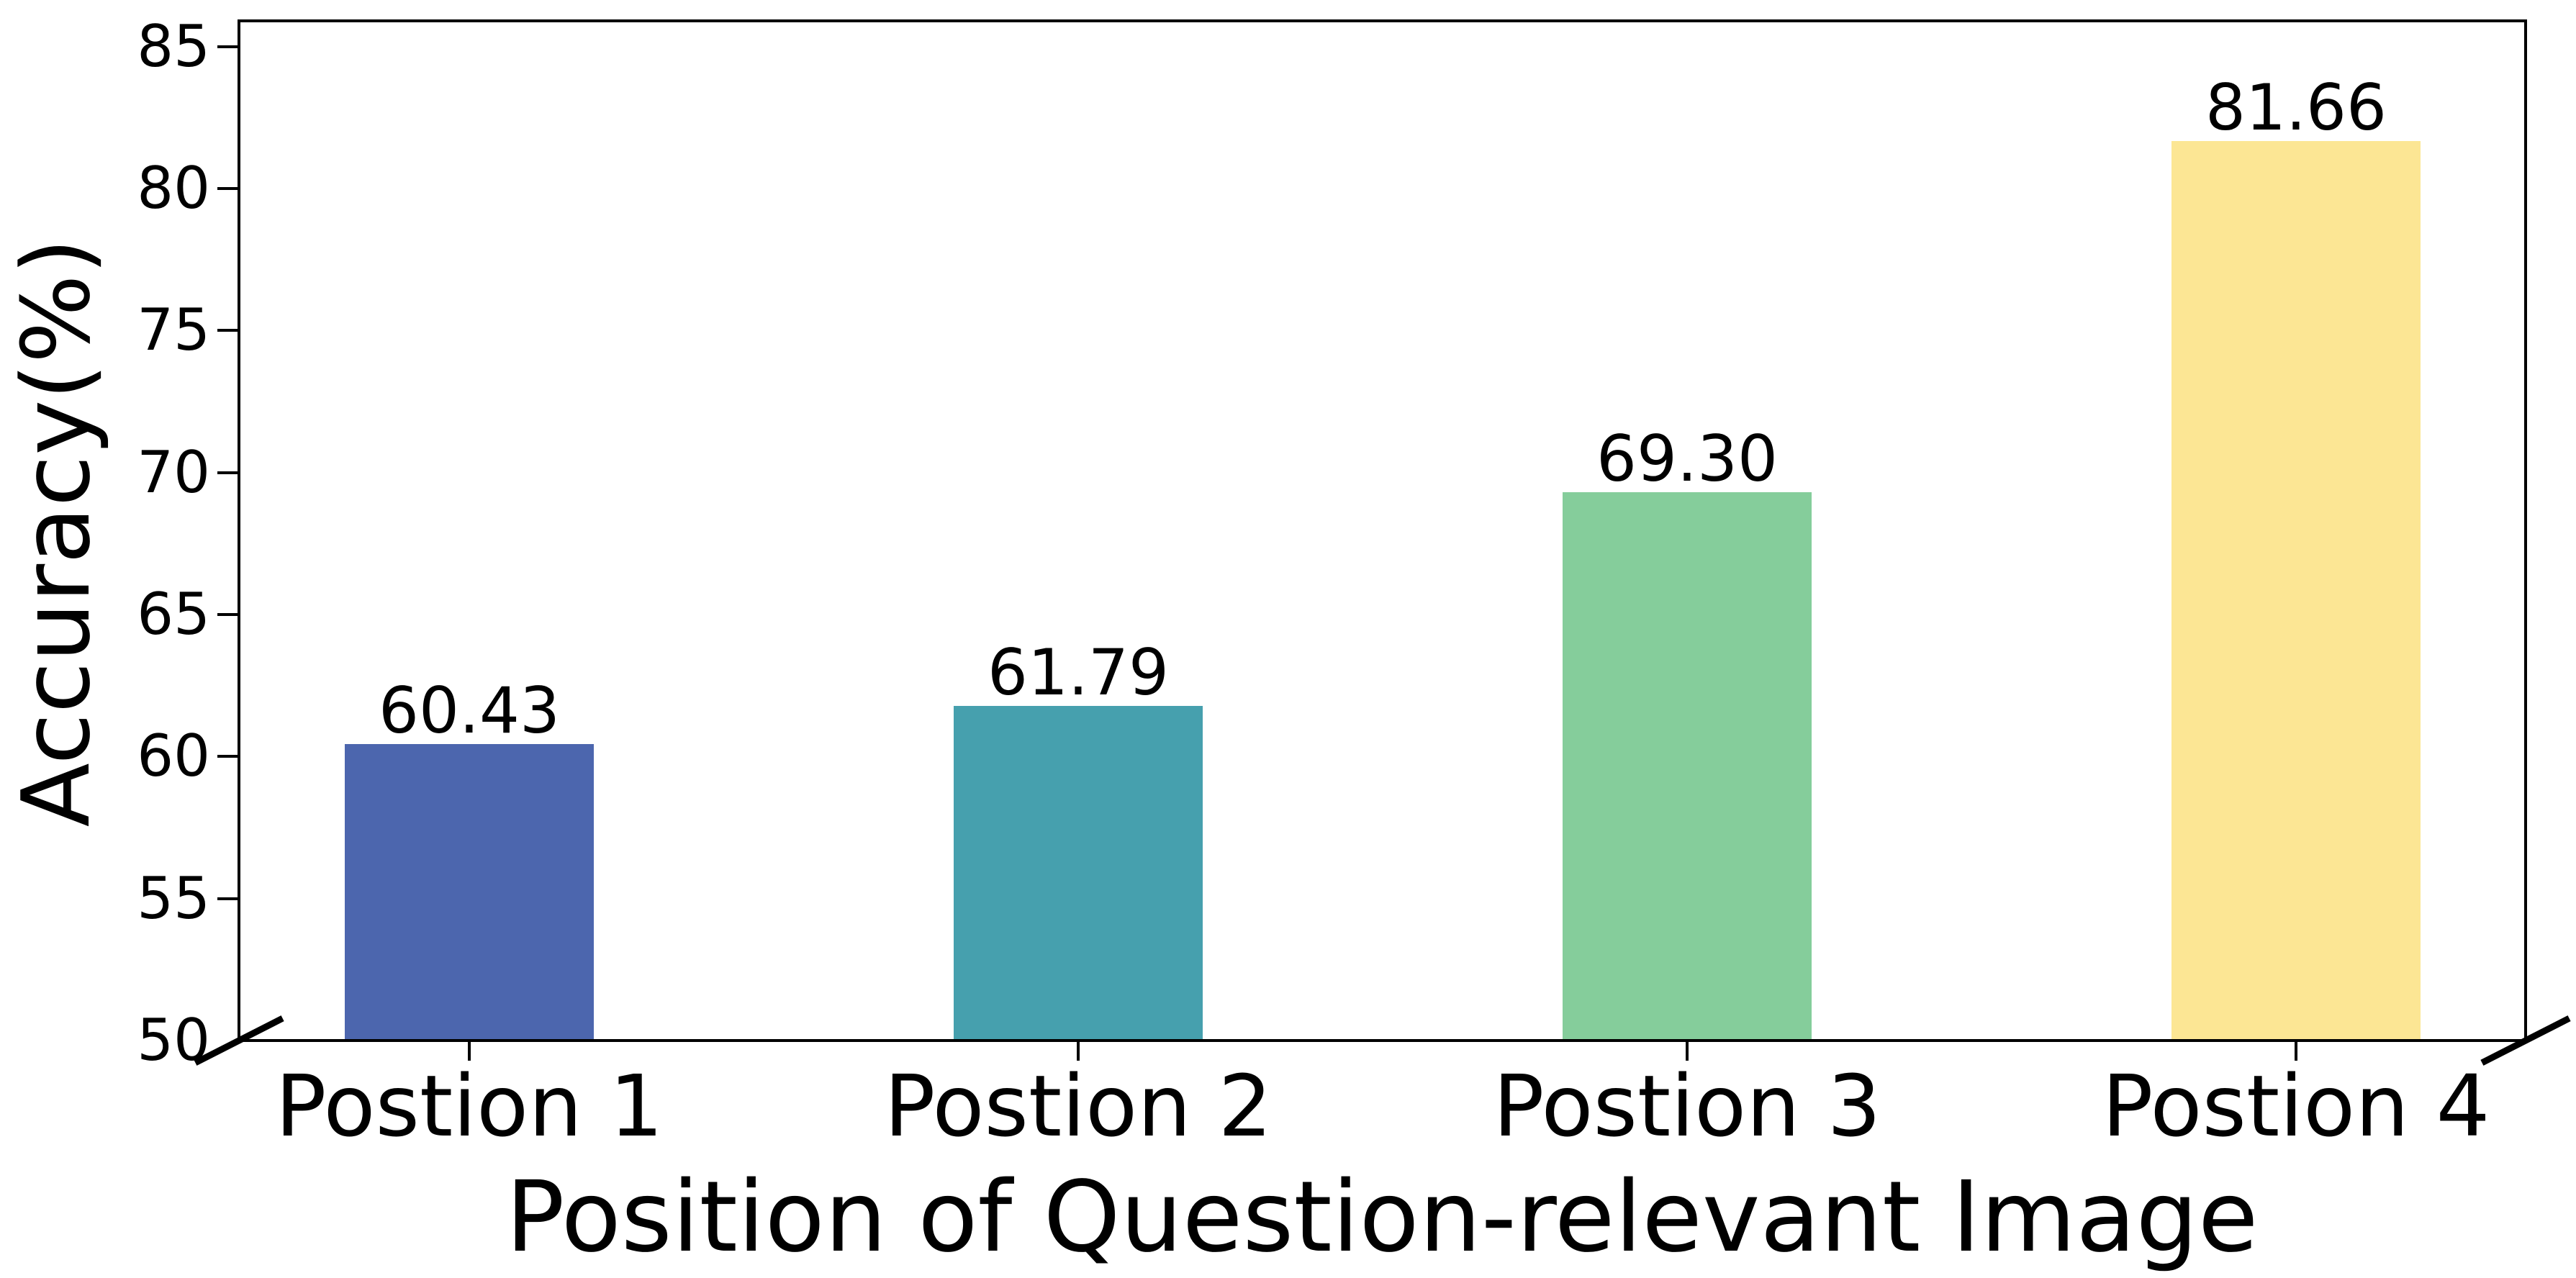 The image size is (2576, 1278). What do you see at coordinates (173, 472) in the screenshot?
I see `y-tick-label: 70` at bounding box center [173, 472].